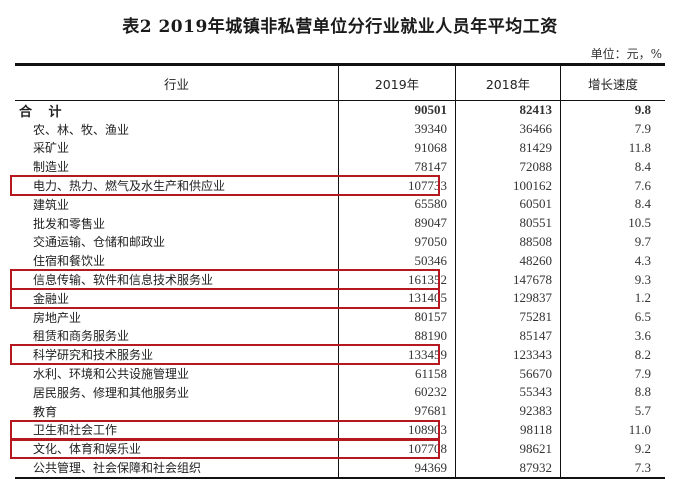  I want to click on growth-rate: 8.4, so click(612, 167).